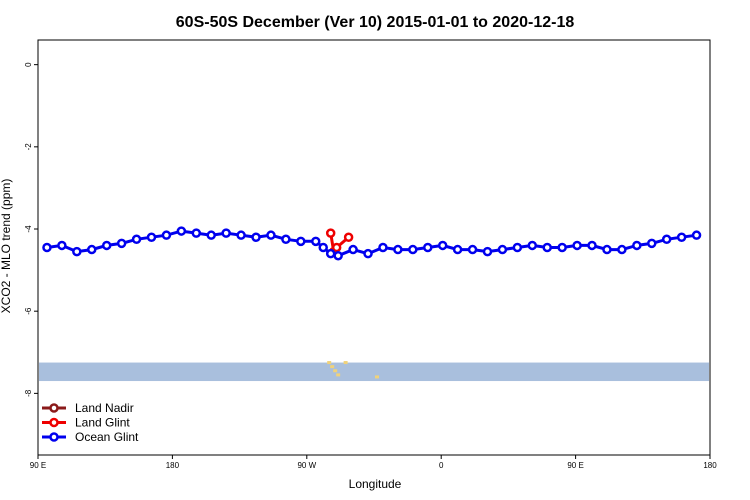 This screenshot has width=750, height=500. What do you see at coordinates (306, 465) in the screenshot?
I see `x-tick-label: 90 W` at bounding box center [306, 465].